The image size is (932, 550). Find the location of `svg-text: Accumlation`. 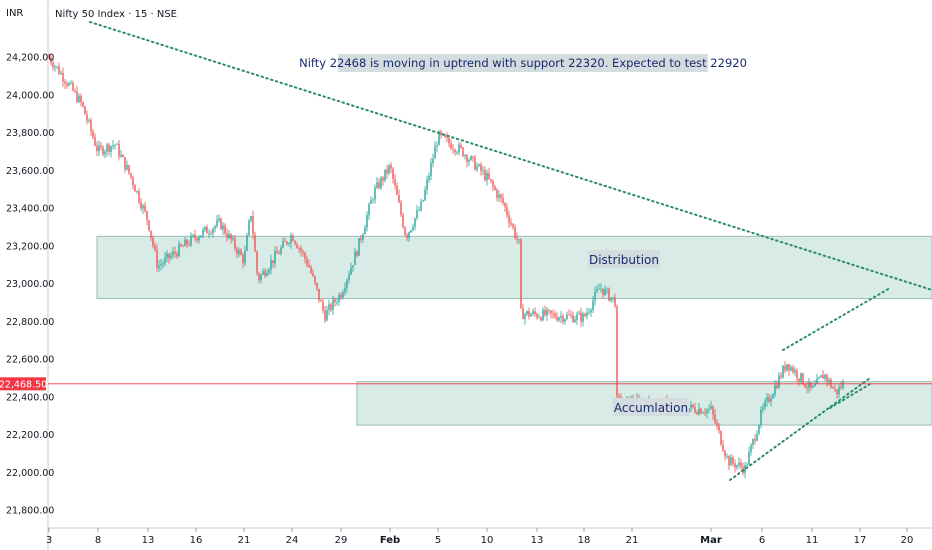

svg-text: Accumlation is located at coordinates (651, 408).